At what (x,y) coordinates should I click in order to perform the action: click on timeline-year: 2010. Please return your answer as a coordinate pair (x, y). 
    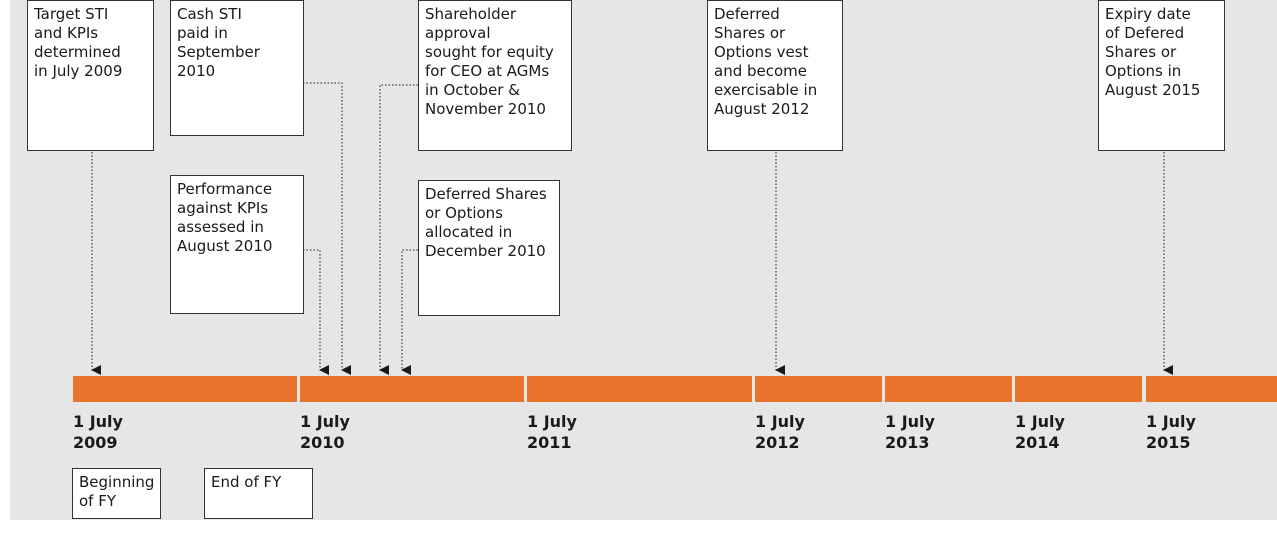
    Looking at the image, I should click on (322, 442).